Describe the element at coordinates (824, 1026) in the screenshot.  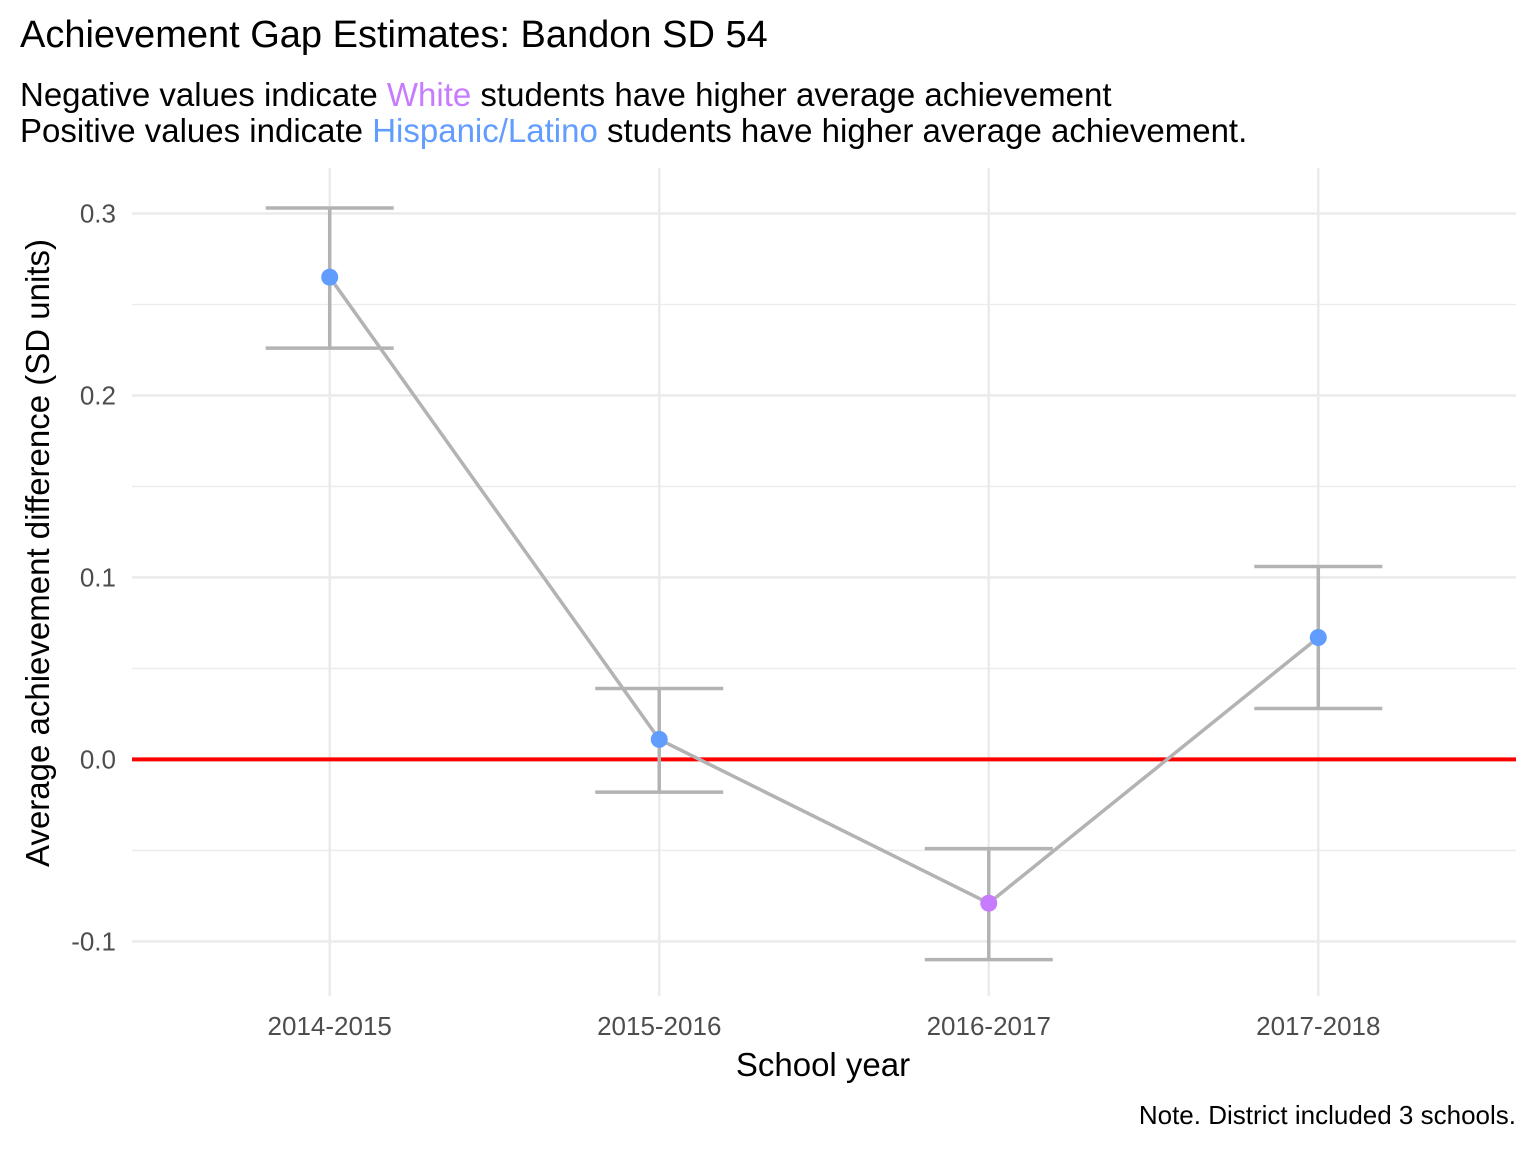
I see `x-tick-labels: 2014-2015 2015-2016 2016-2017 2017-2018` at that location.